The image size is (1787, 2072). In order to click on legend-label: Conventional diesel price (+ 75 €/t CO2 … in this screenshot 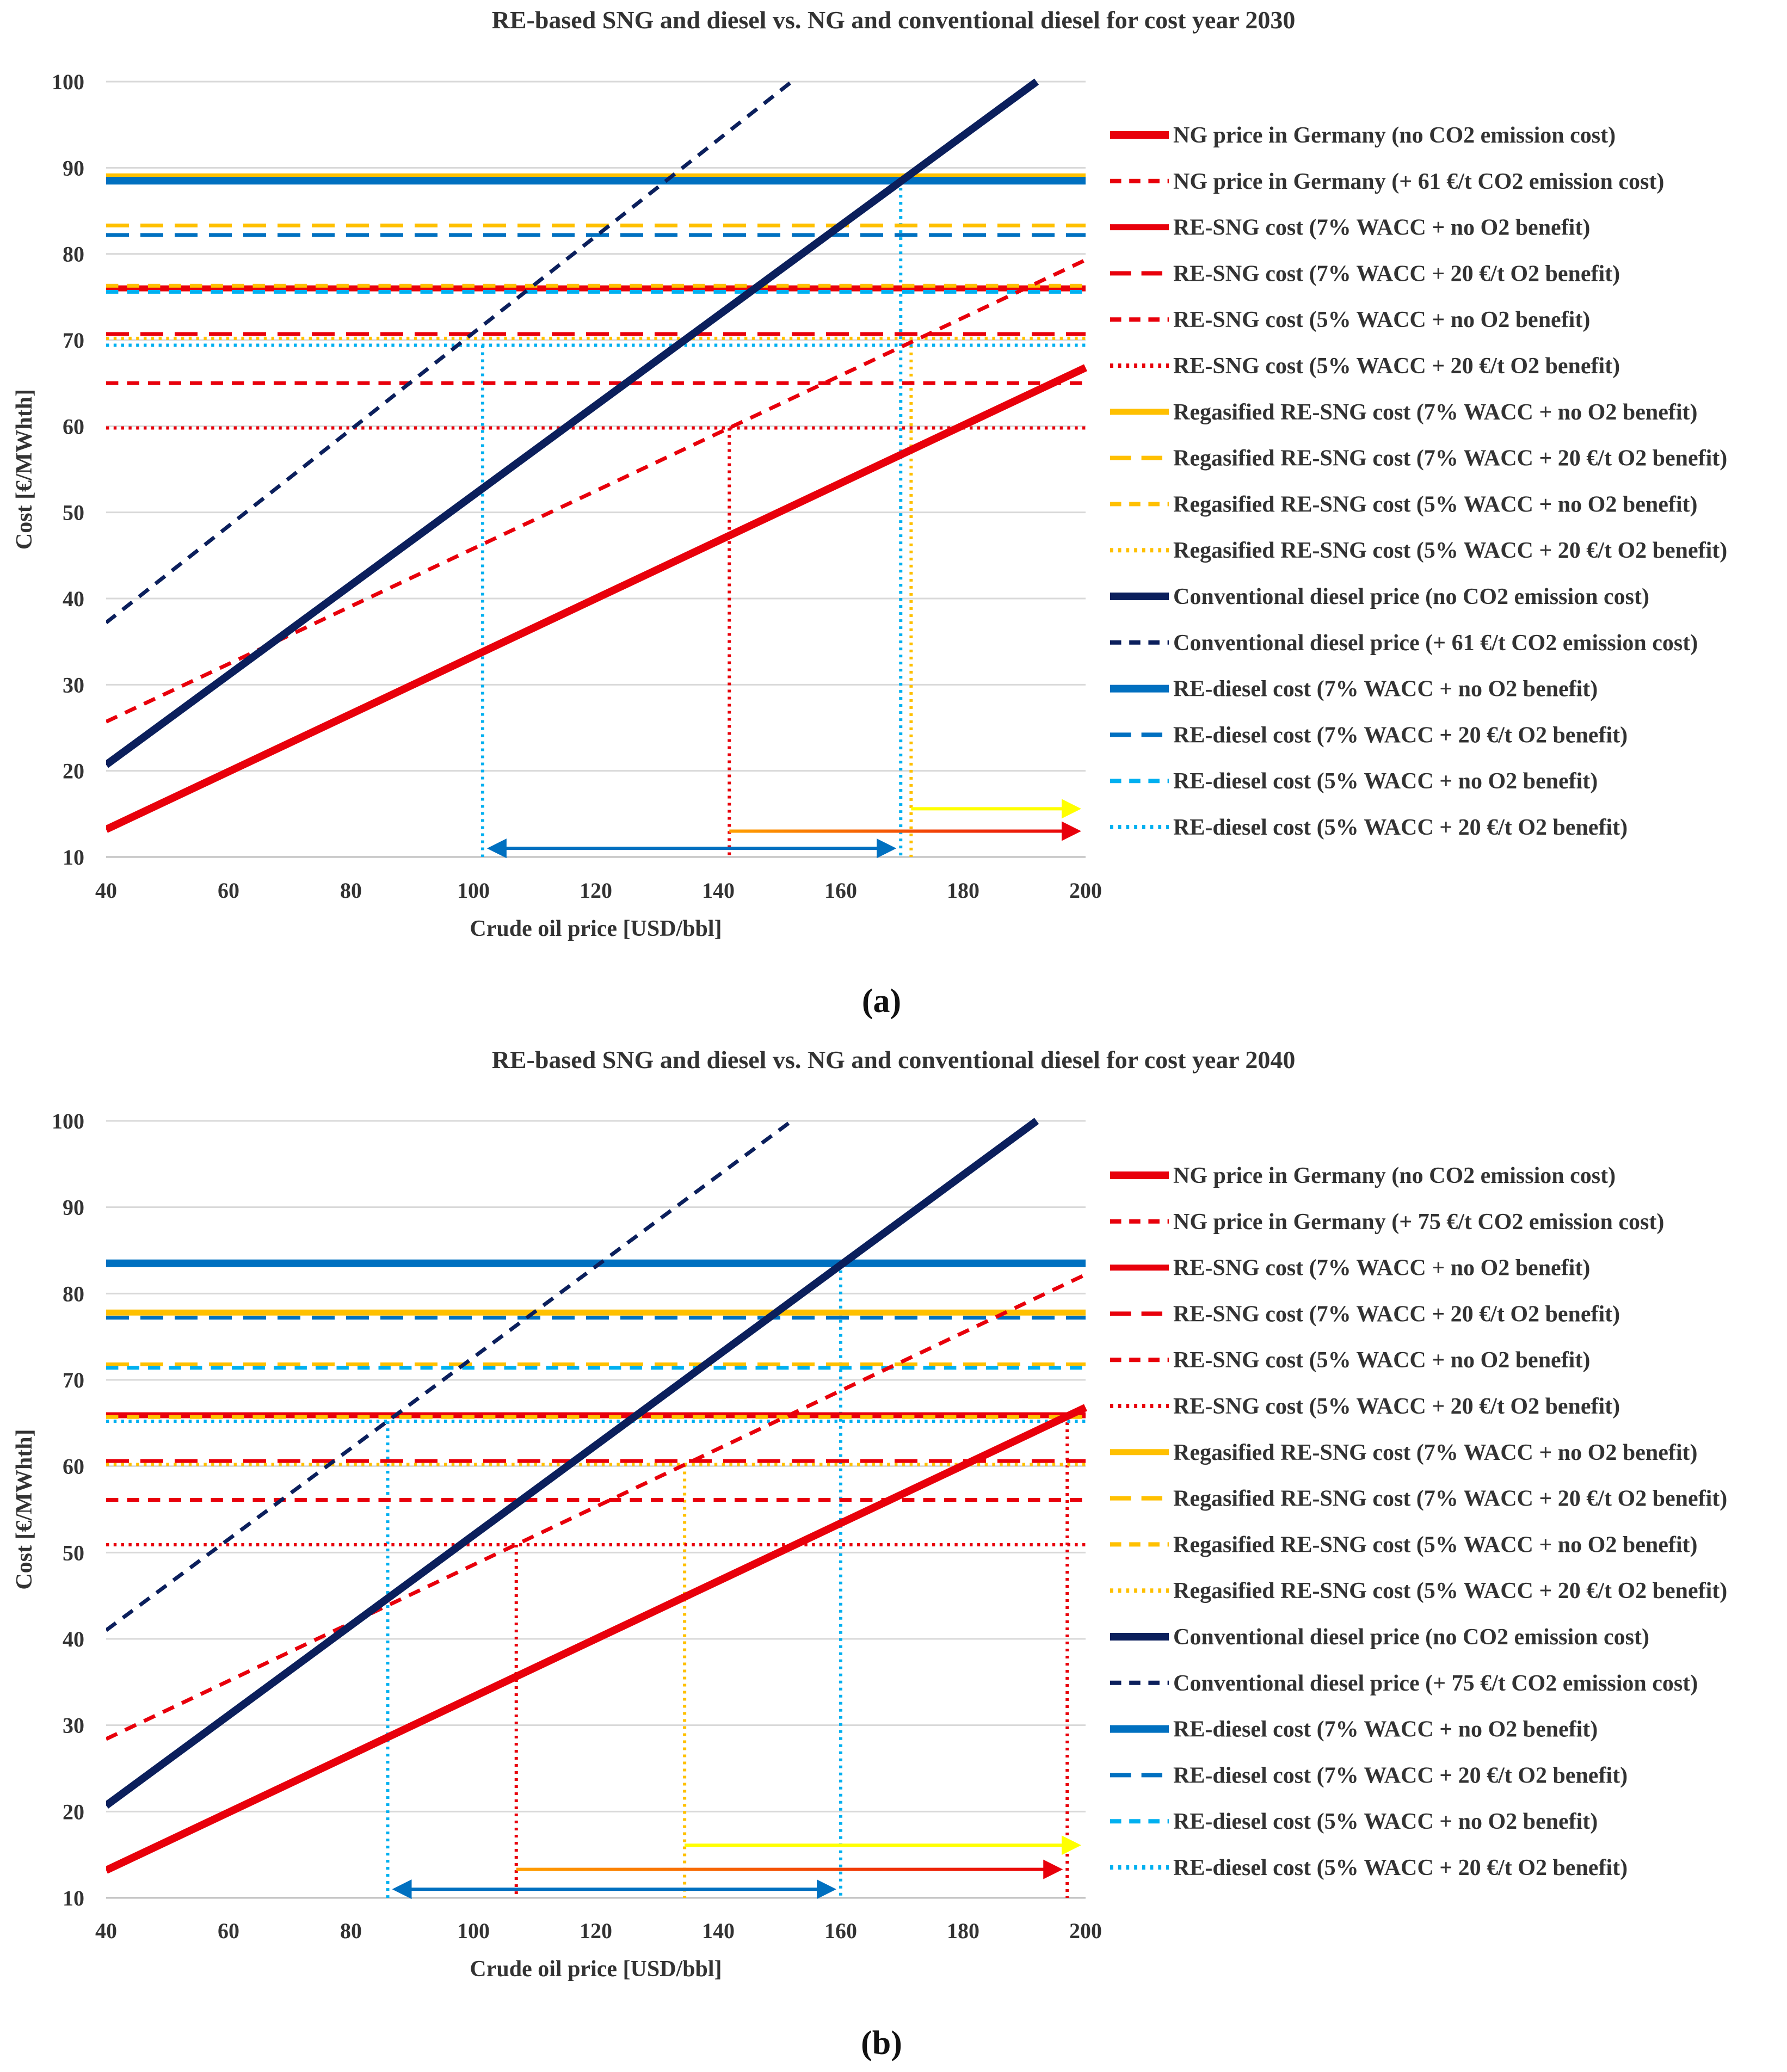, I will do `click(1435, 1683)`.